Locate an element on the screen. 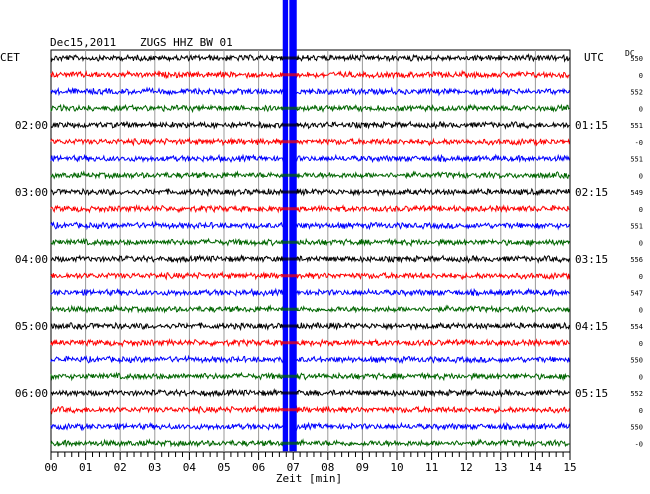 Image resolution: width=650 pixels, height=494 pixels. x-tick-label: 10 is located at coordinates (396, 467).